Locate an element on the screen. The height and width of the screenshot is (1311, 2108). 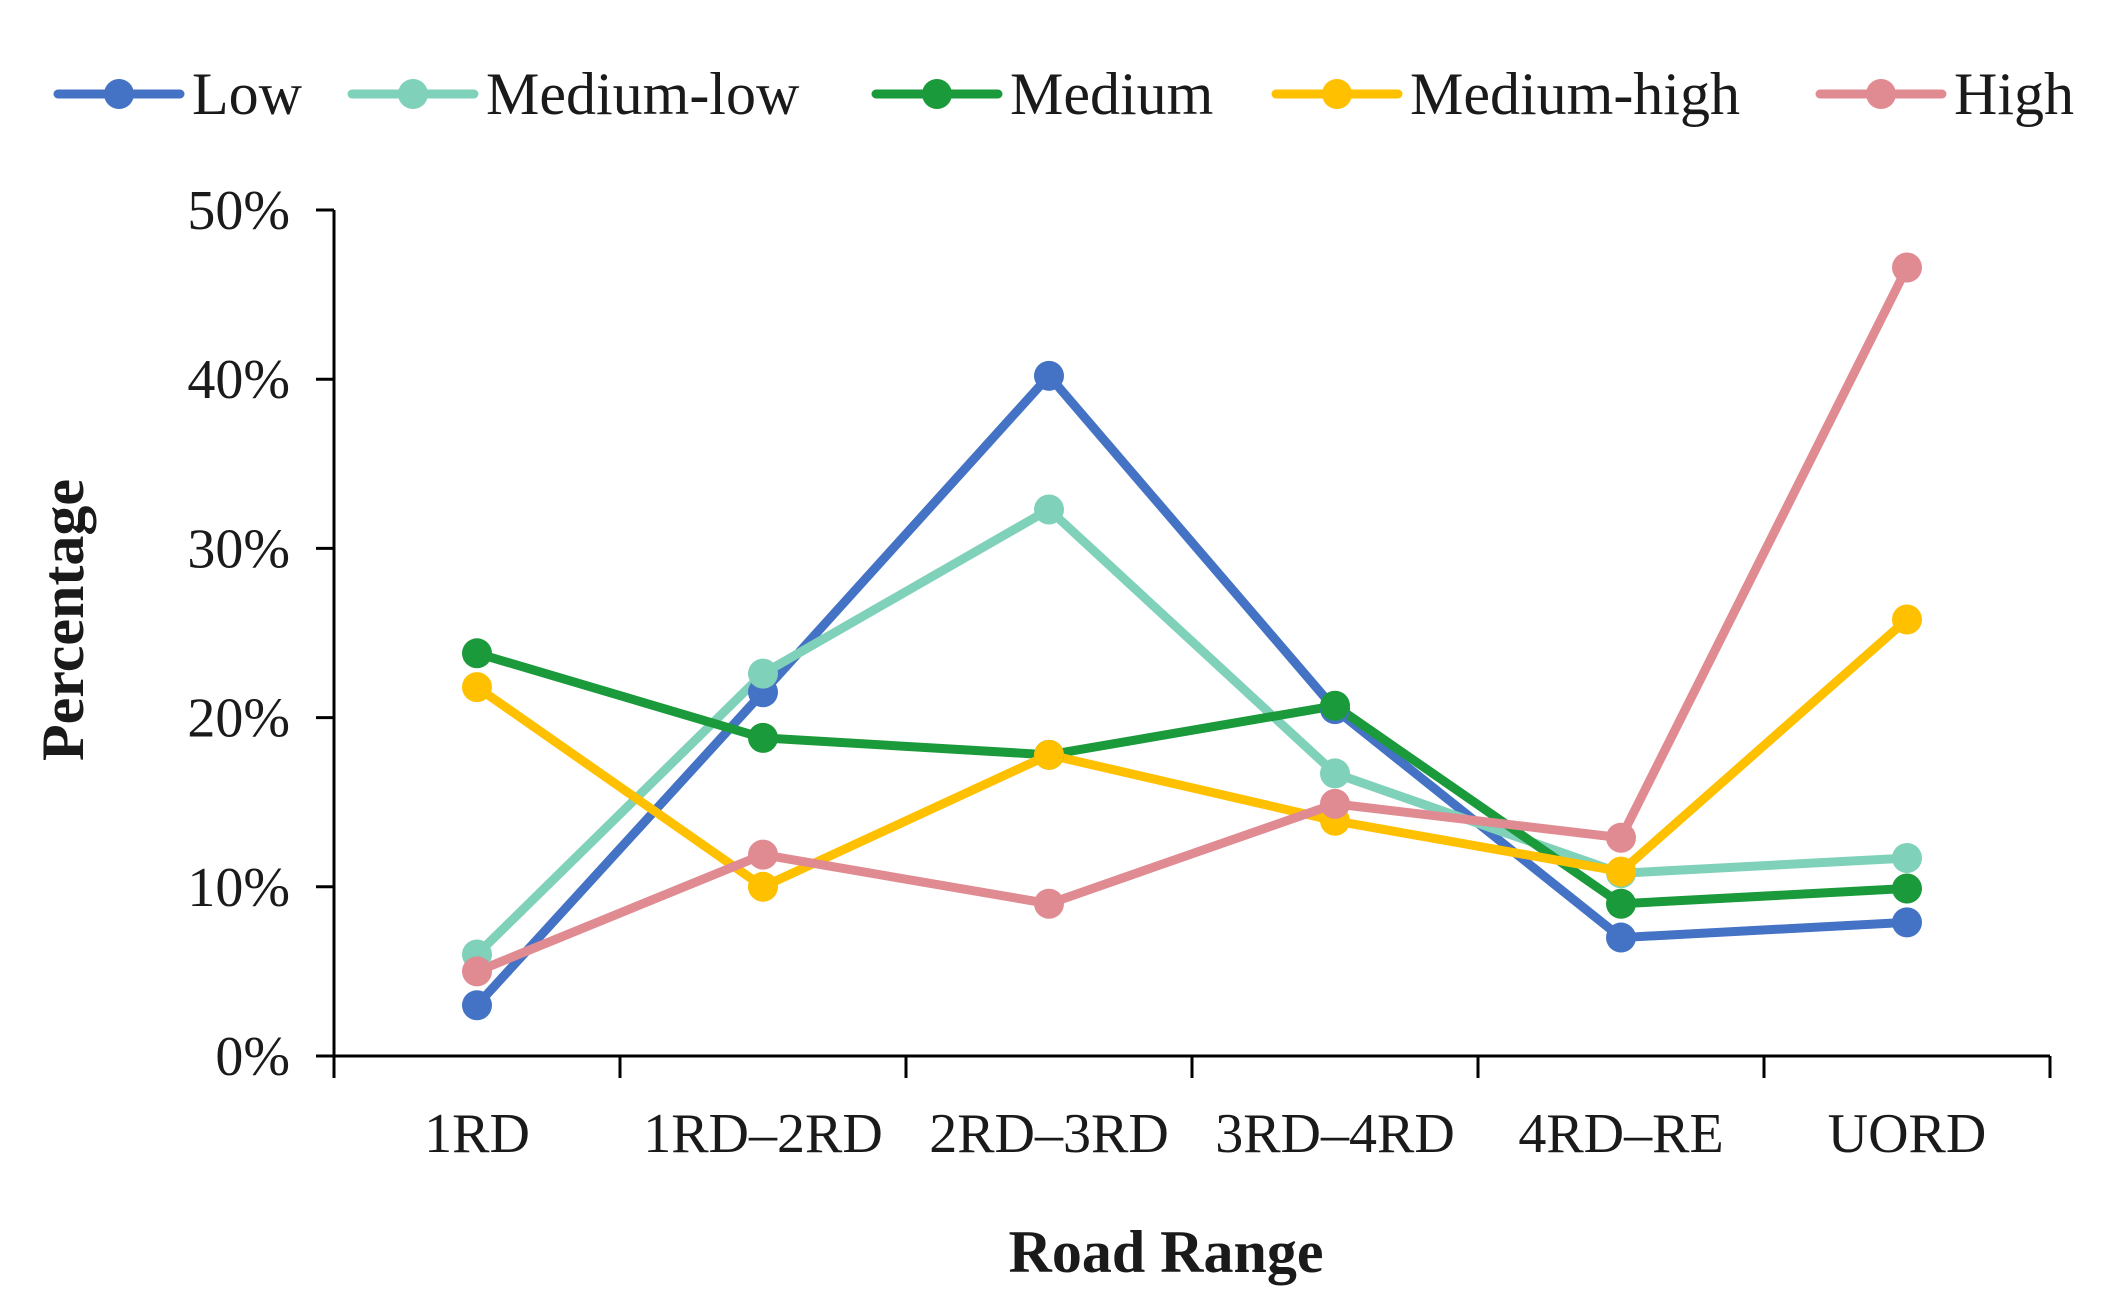
x-tick-label: 3RD–4RD is located at coordinates (1335, 1134).